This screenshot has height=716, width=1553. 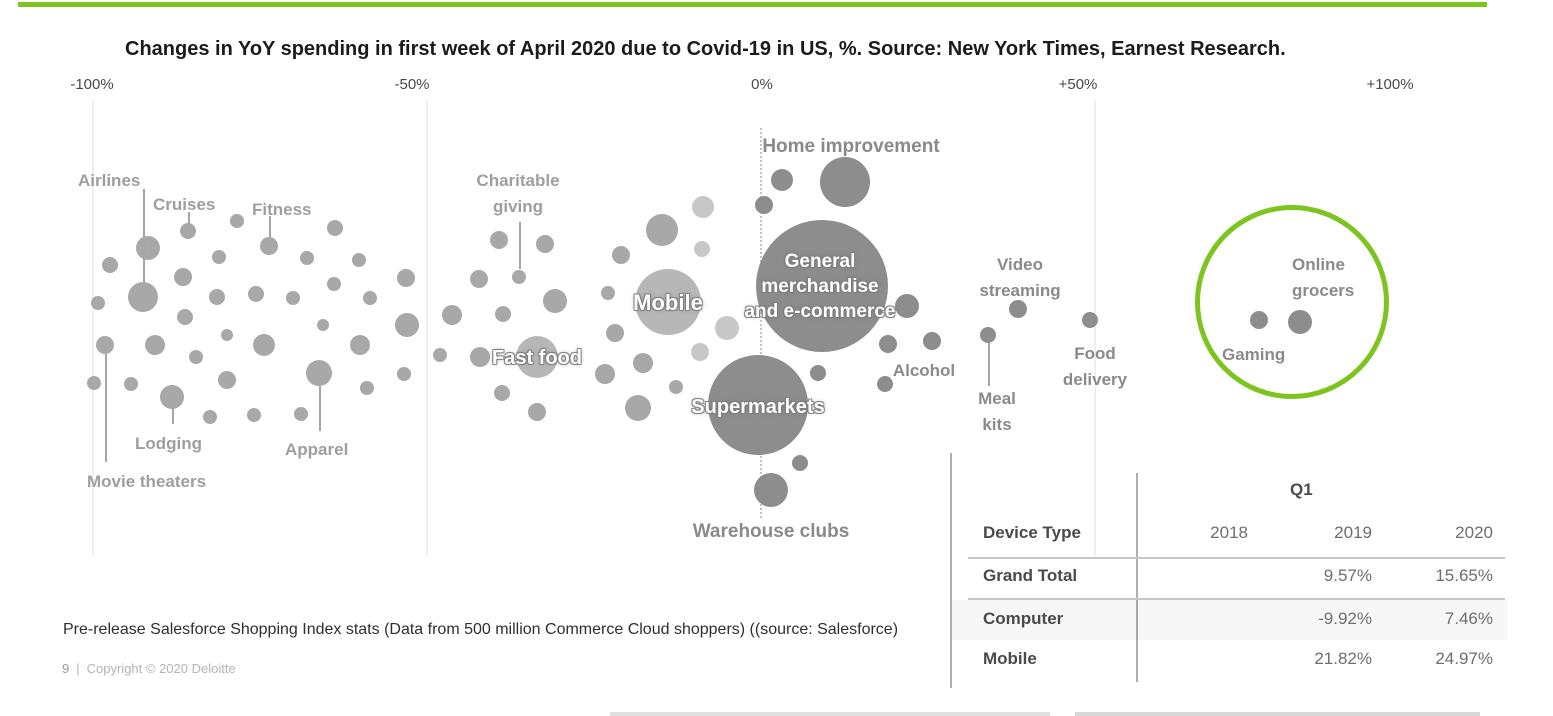 I want to click on category-label: Video streaming, so click(x=1020, y=277).